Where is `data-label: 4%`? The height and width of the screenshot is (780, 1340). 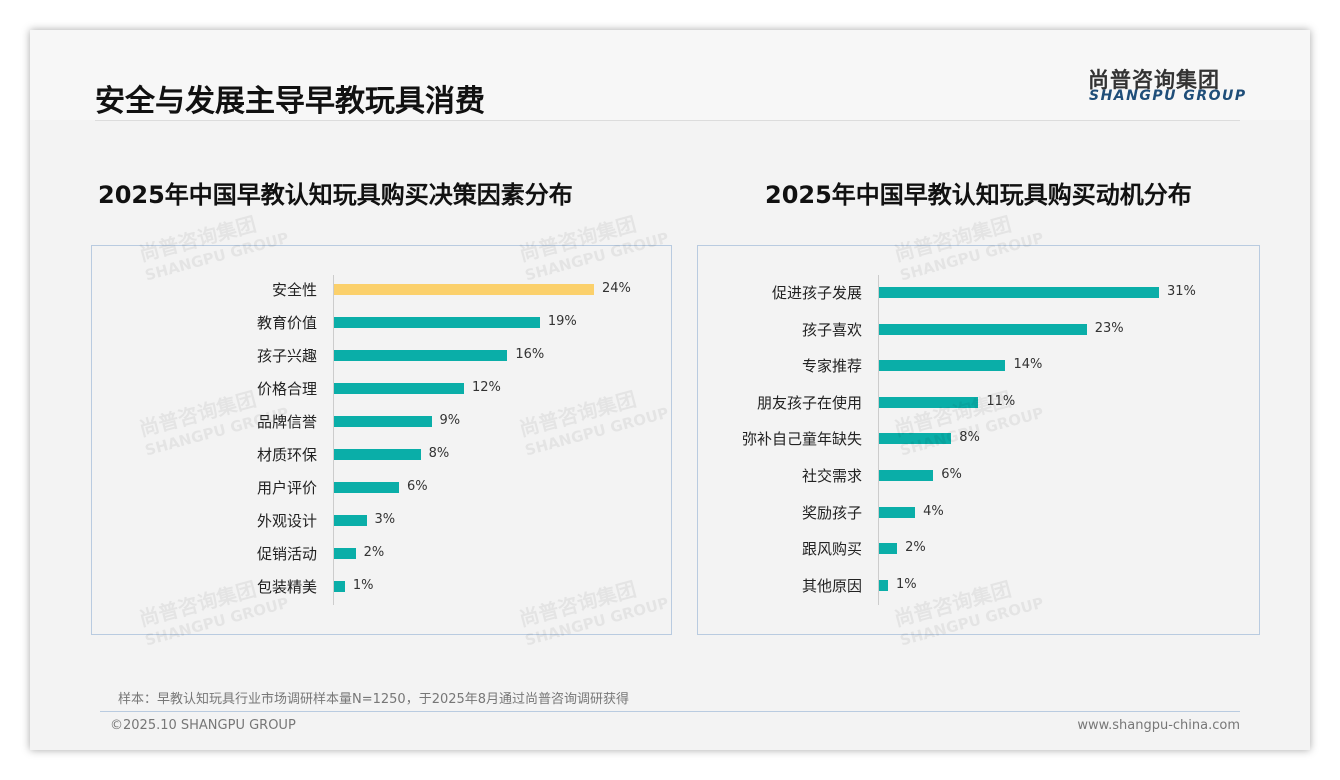 data-label: 4% is located at coordinates (933, 511).